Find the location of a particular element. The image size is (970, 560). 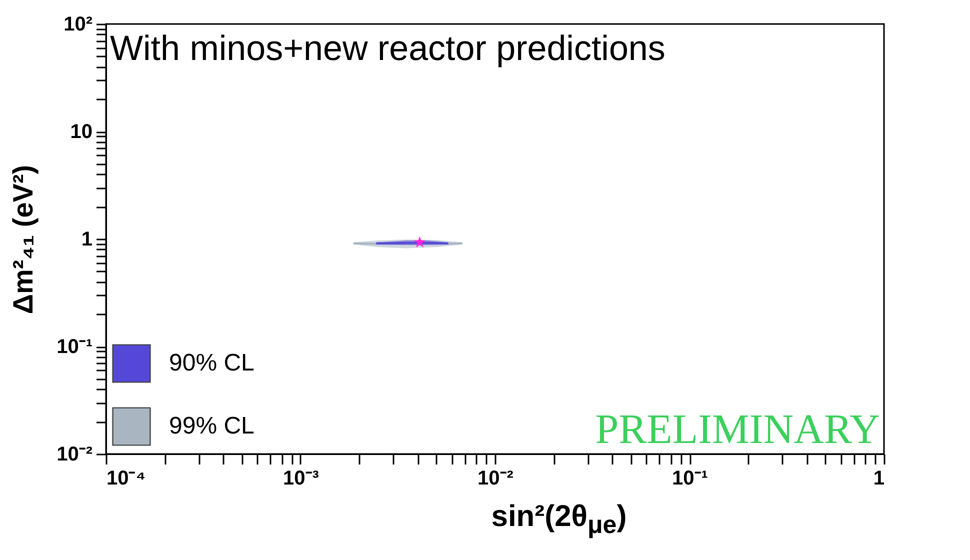

annotation: With minos+new reactor predictions is located at coordinates (388, 48).